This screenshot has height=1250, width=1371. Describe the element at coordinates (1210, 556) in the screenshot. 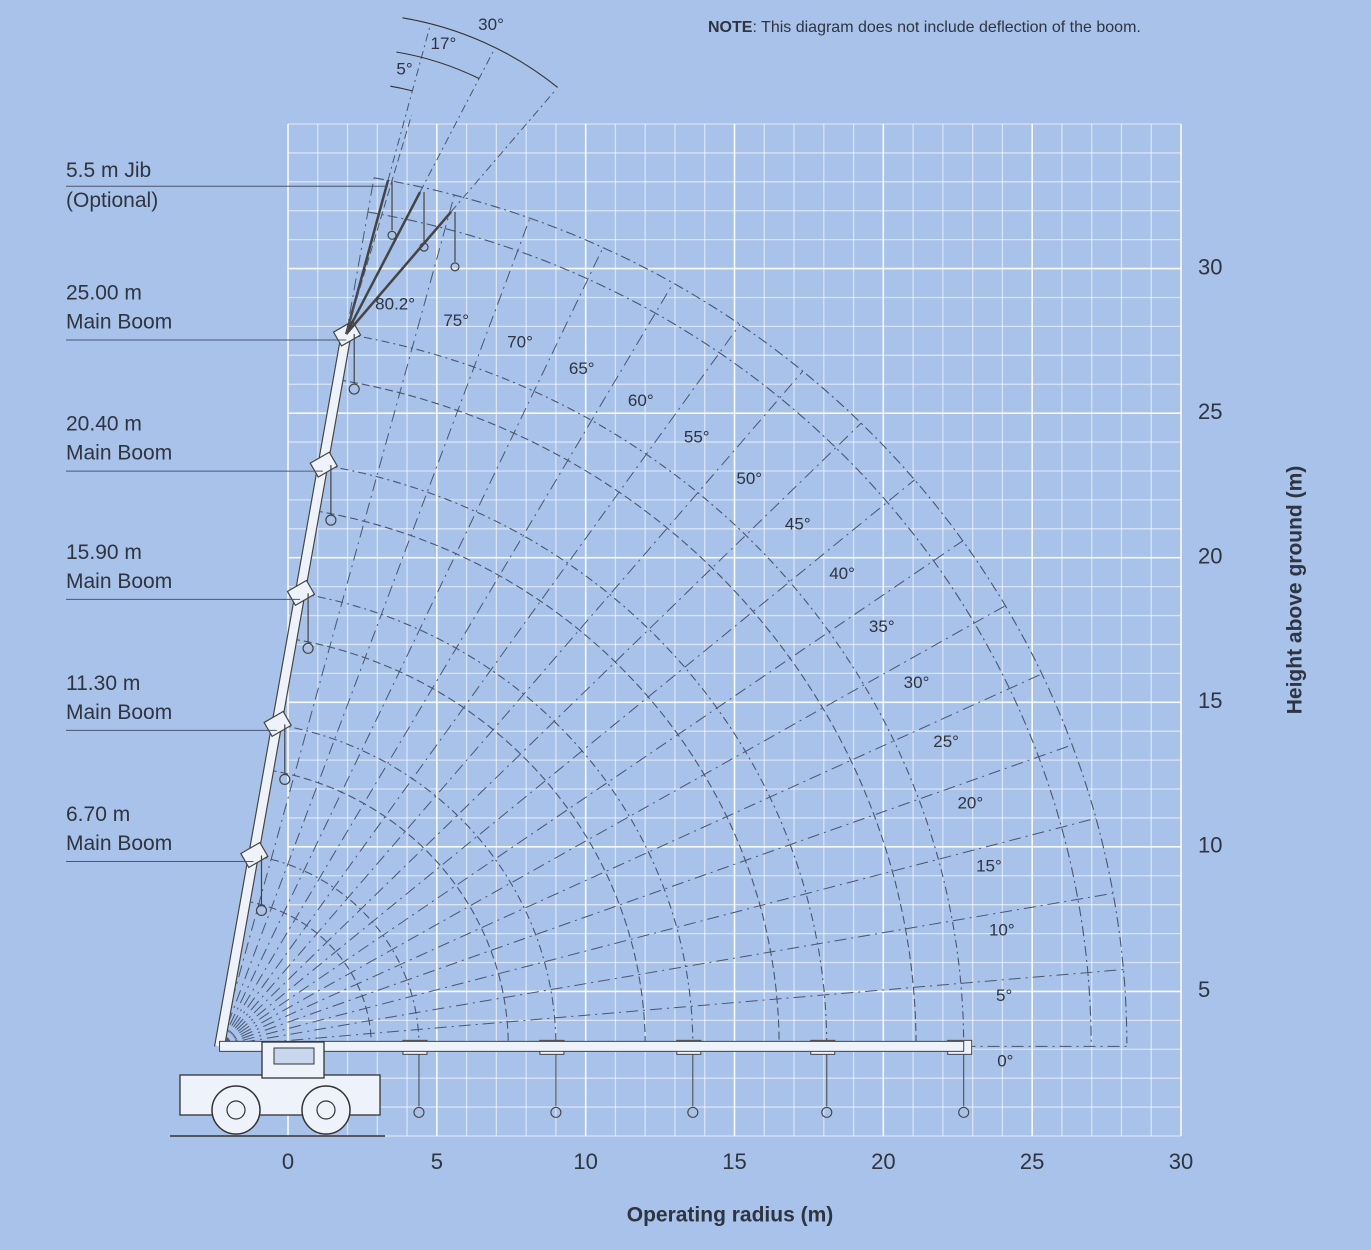

I see `y-tick-label: 20` at that location.